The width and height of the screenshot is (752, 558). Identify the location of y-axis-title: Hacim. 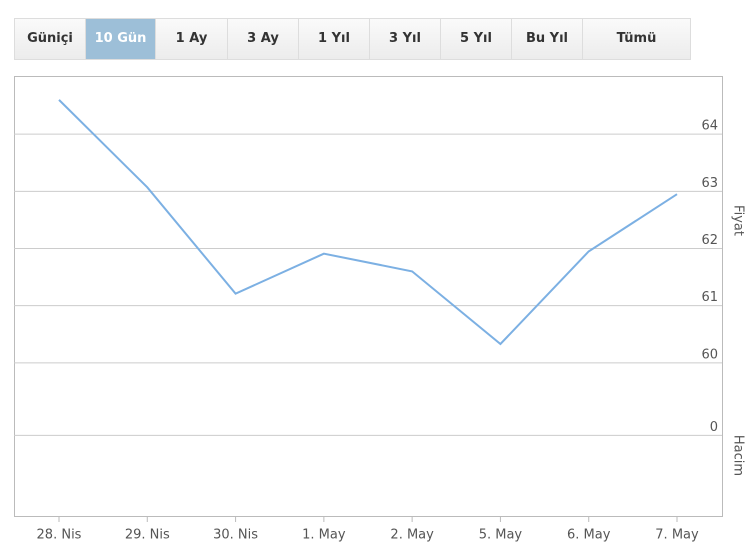
(738, 455).